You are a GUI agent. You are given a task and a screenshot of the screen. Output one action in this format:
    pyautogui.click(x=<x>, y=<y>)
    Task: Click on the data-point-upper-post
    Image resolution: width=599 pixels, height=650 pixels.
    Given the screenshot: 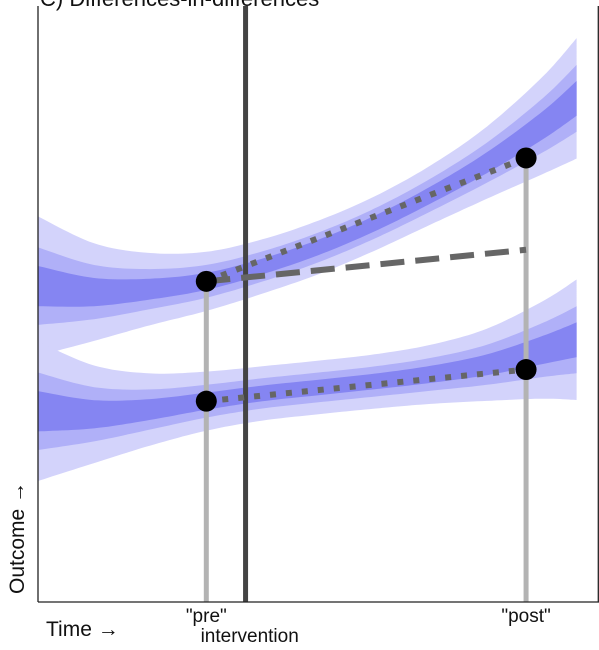 What is the action you would take?
    pyautogui.click(x=526, y=158)
    